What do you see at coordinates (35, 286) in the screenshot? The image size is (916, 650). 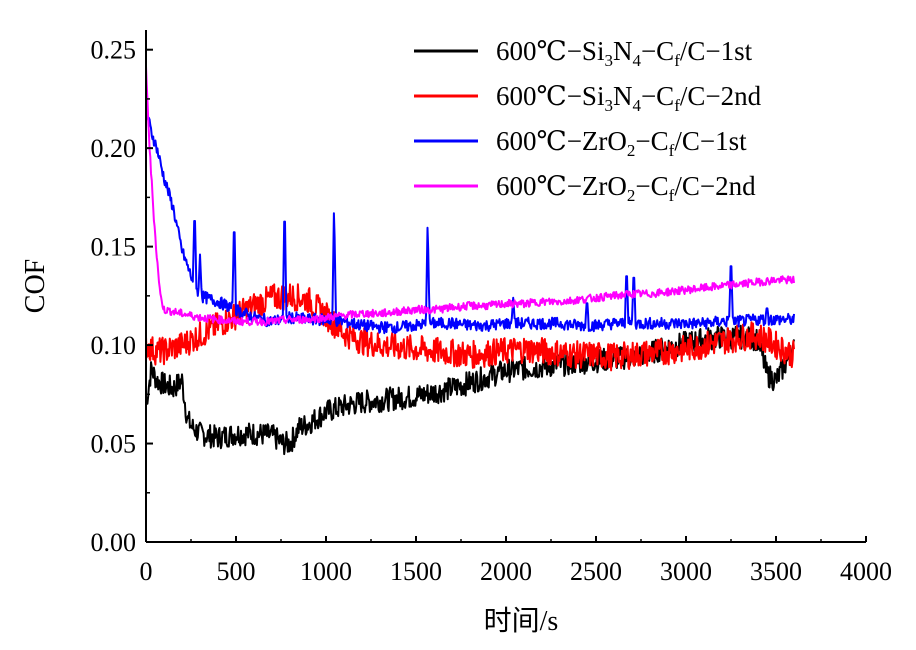 I see `y-axis-title: COF` at bounding box center [35, 286].